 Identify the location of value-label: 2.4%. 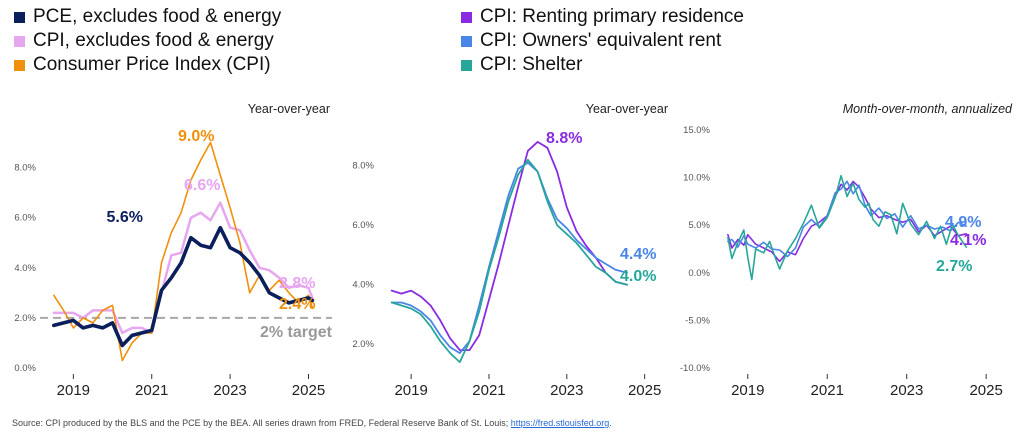
(297, 304).